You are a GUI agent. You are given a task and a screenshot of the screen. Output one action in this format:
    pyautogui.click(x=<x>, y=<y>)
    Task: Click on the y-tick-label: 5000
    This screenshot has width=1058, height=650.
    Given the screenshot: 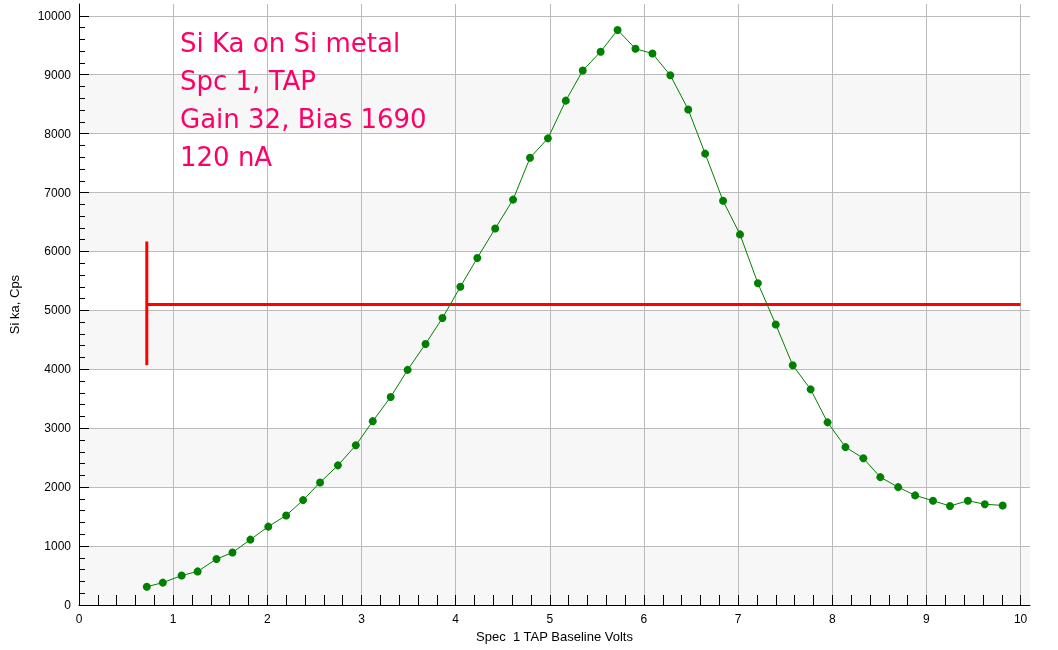 What is the action you would take?
    pyautogui.click(x=58, y=310)
    